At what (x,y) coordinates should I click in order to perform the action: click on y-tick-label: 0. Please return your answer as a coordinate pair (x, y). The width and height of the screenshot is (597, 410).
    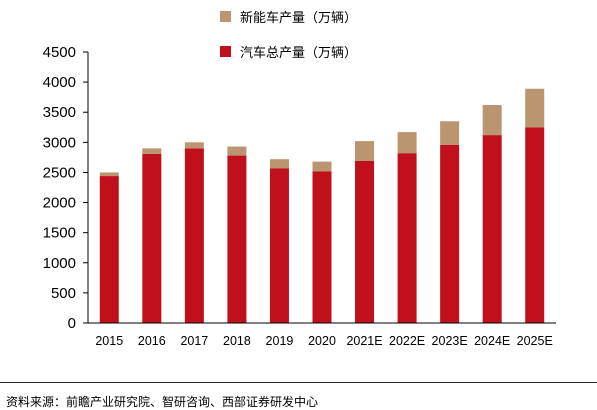
    Looking at the image, I should click on (72, 323).